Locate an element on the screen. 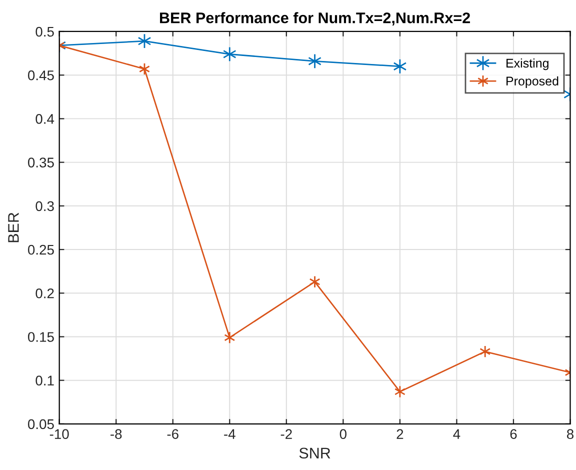  x-tick-label: 2 is located at coordinates (400, 434).